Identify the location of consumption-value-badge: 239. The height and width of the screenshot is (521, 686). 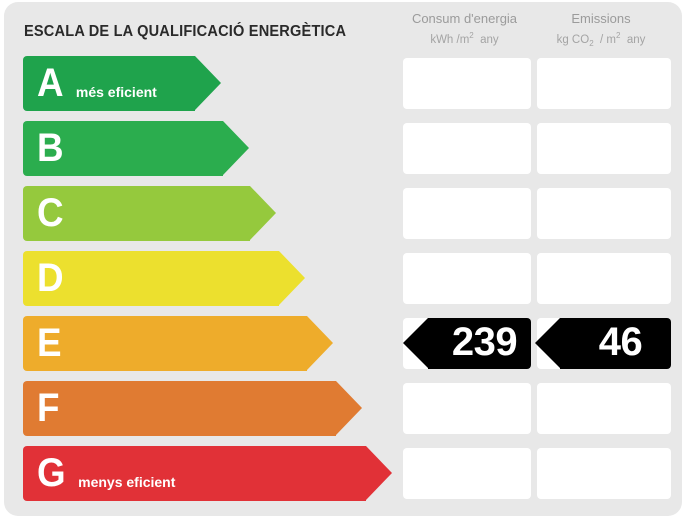
(467, 343).